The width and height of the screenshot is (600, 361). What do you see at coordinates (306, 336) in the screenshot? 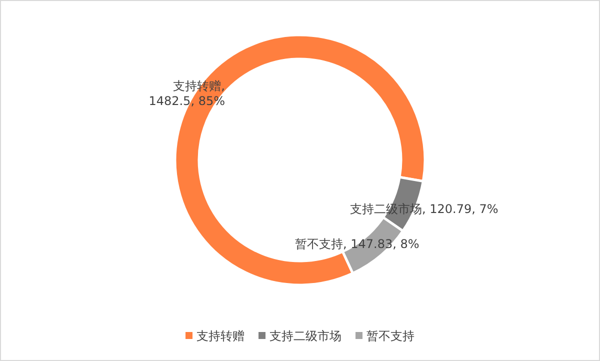
I see `legend-label: 支持二级市场` at bounding box center [306, 336].